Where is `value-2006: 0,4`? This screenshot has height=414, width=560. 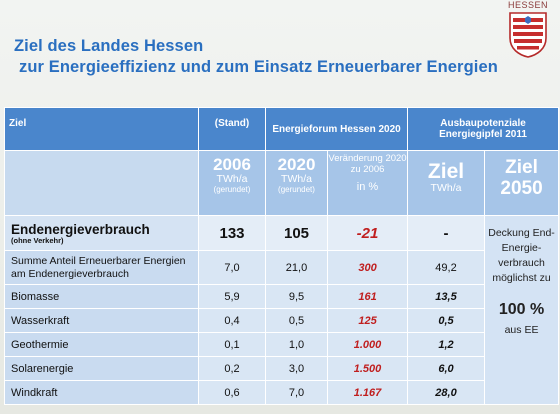 value-2006: 0,4 is located at coordinates (232, 320).